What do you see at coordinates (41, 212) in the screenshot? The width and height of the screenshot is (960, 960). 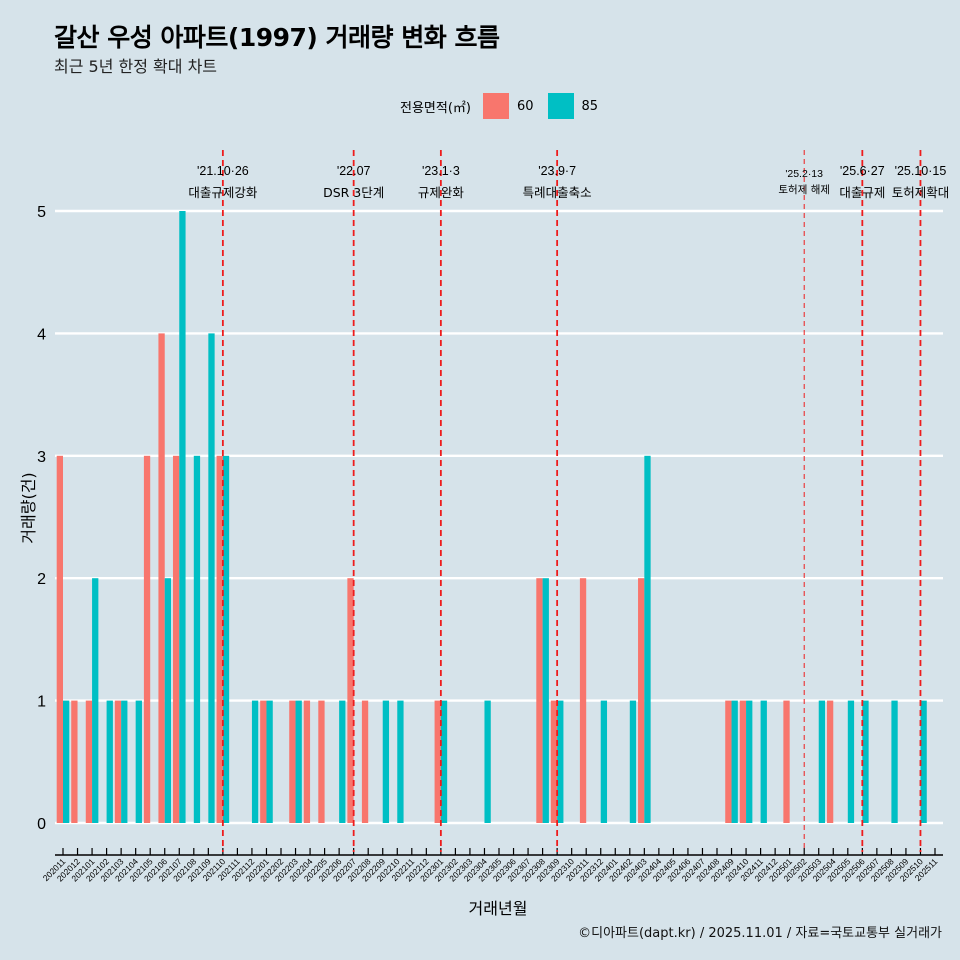 I see `y-tick-label: 5` at bounding box center [41, 212].